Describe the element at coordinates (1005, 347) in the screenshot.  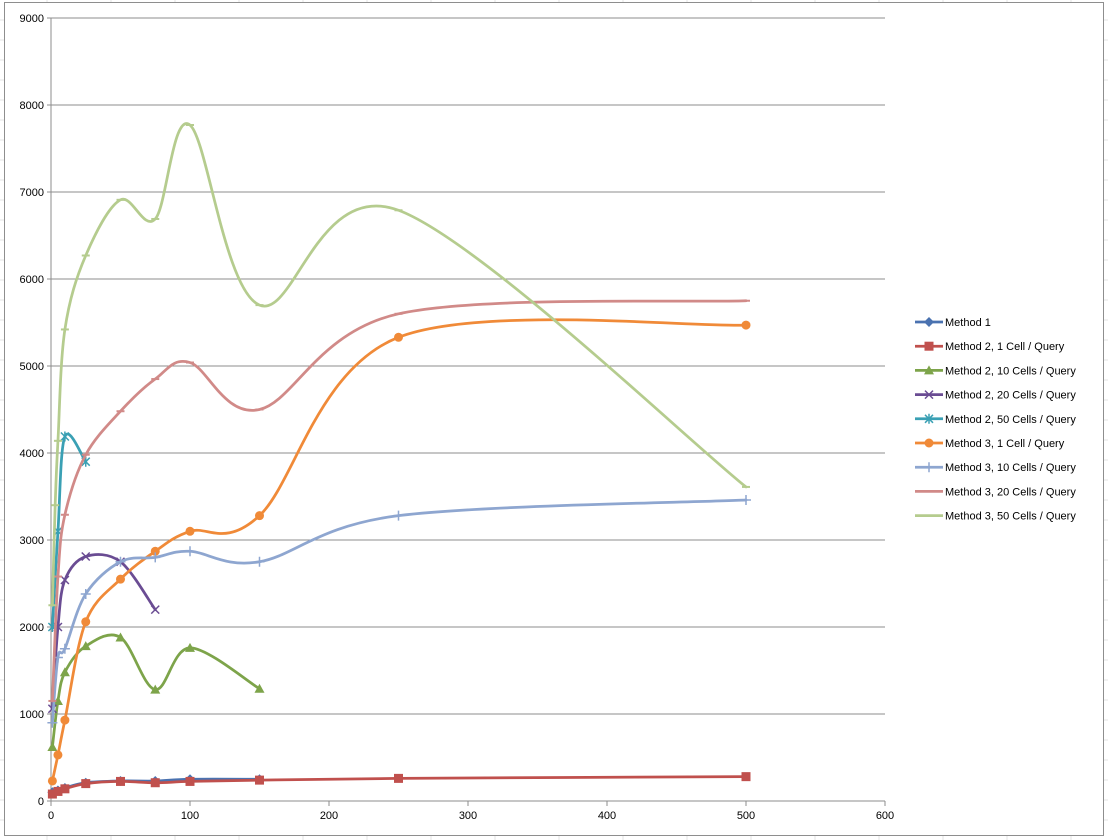
I see `legend-label: Method 2, 1 Cell / Query` at that location.